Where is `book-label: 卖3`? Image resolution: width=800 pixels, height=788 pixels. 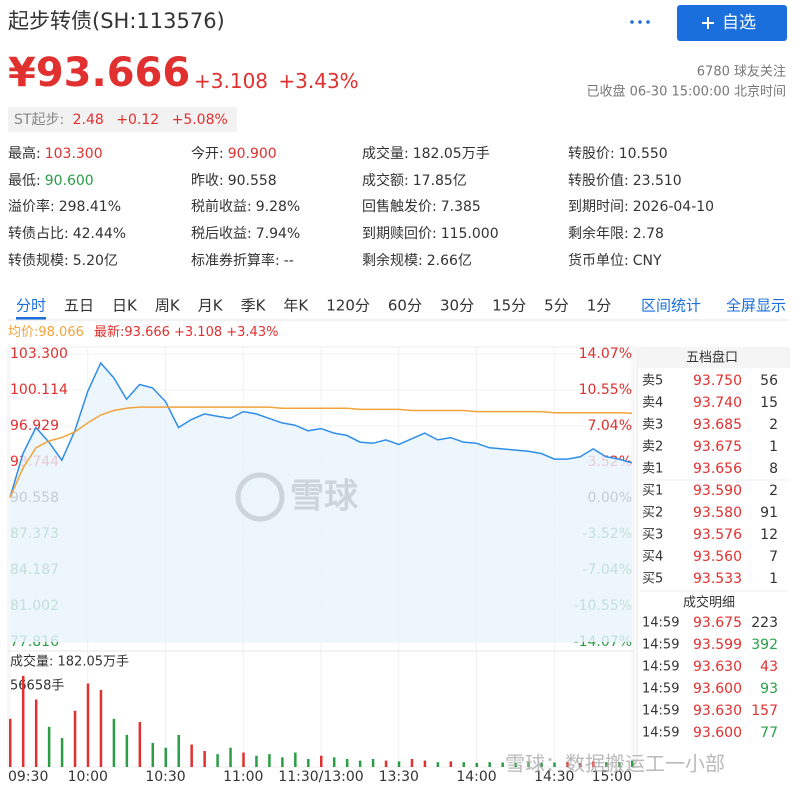 book-label: 卖3 is located at coordinates (652, 425).